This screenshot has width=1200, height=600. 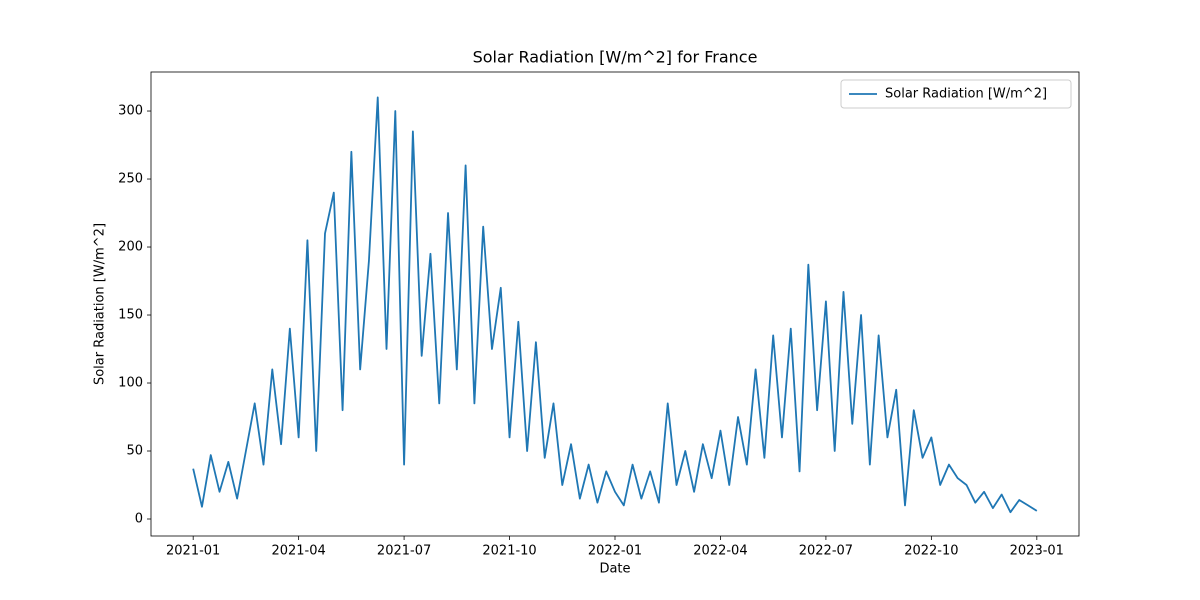 What do you see at coordinates (404, 551) in the screenshot?
I see `x-tick-label: 2021-07` at bounding box center [404, 551].